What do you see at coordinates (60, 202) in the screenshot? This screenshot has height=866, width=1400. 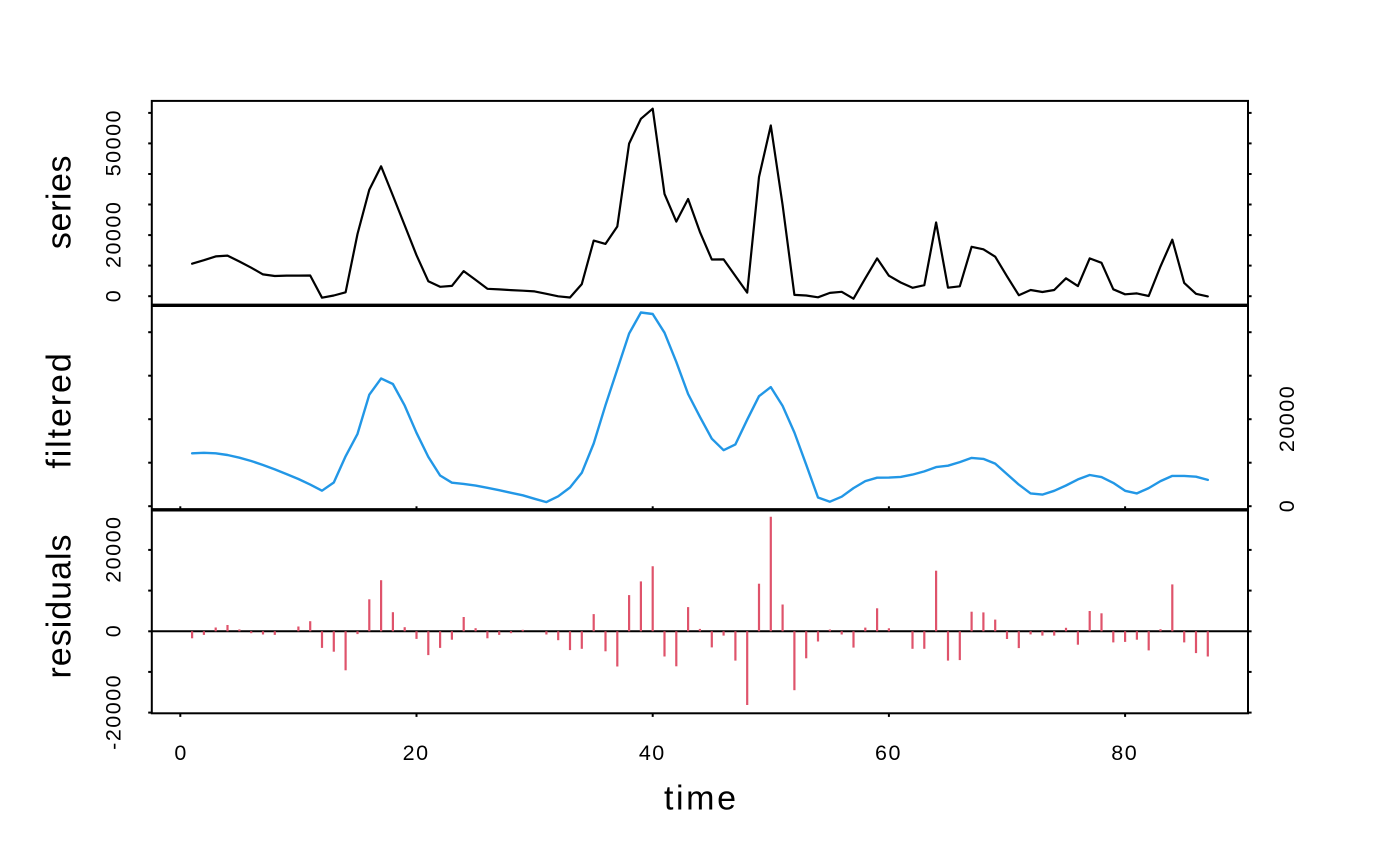 I see `svg-text: series` at bounding box center [60, 202].